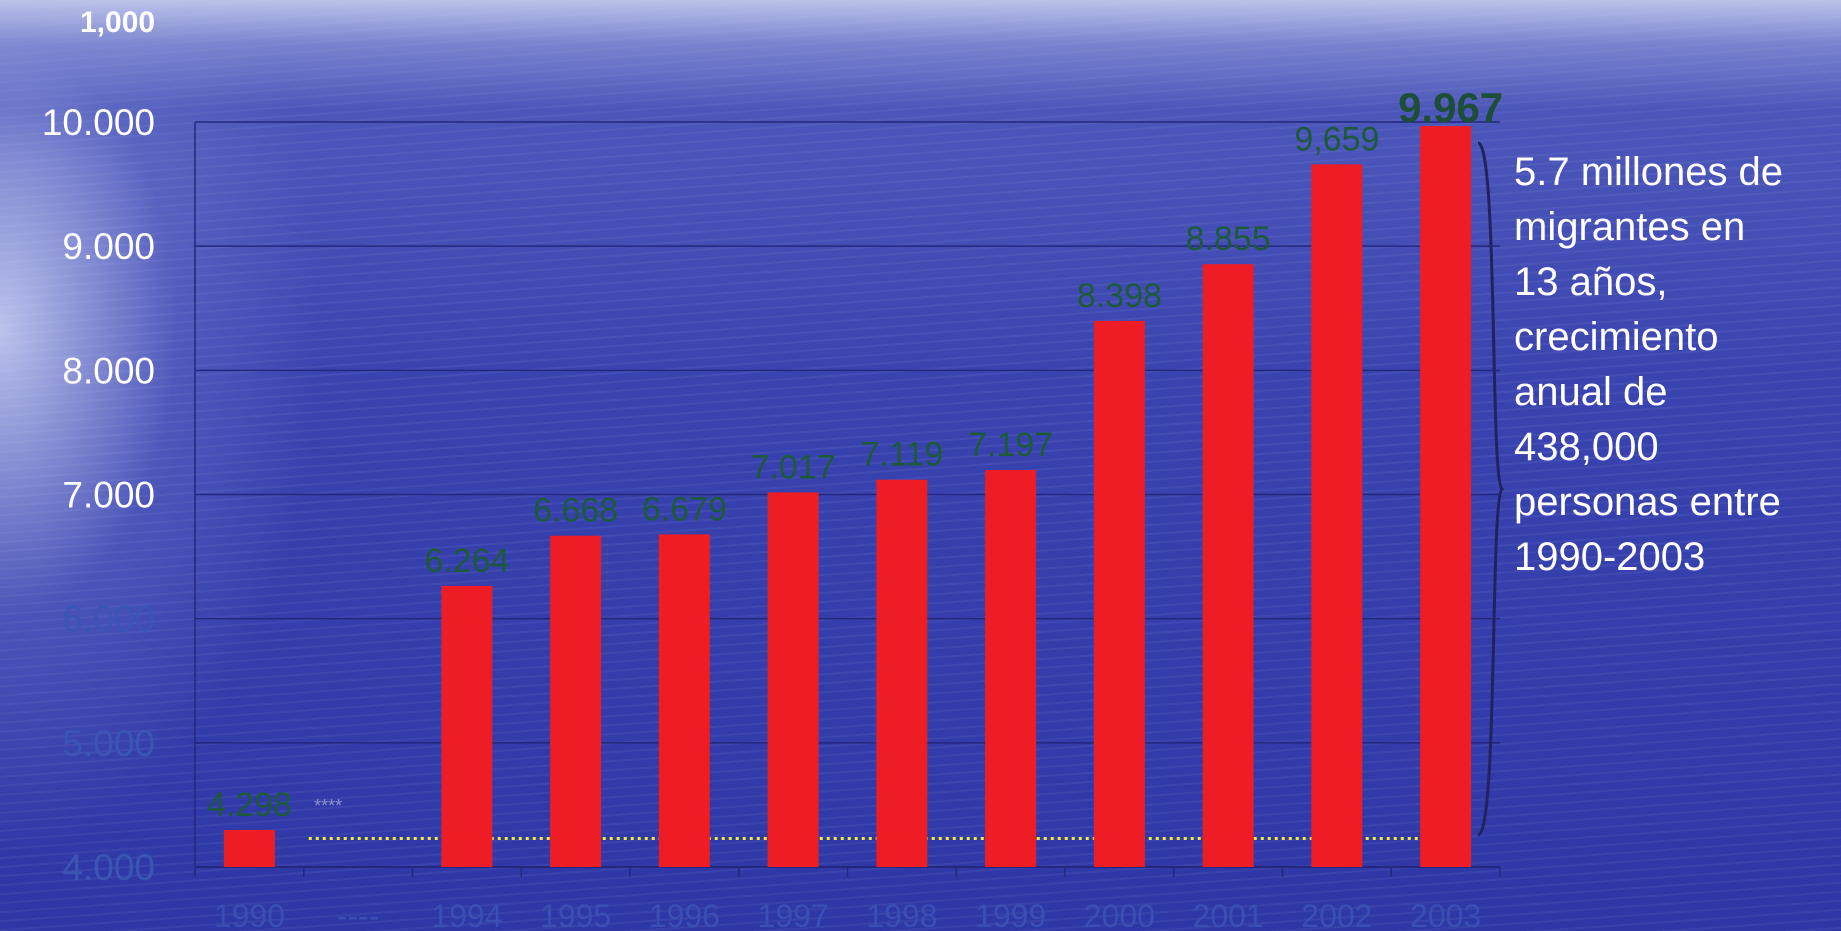  What do you see at coordinates (466, 914) in the screenshot?
I see `x-tick-label: 1994` at bounding box center [466, 914].